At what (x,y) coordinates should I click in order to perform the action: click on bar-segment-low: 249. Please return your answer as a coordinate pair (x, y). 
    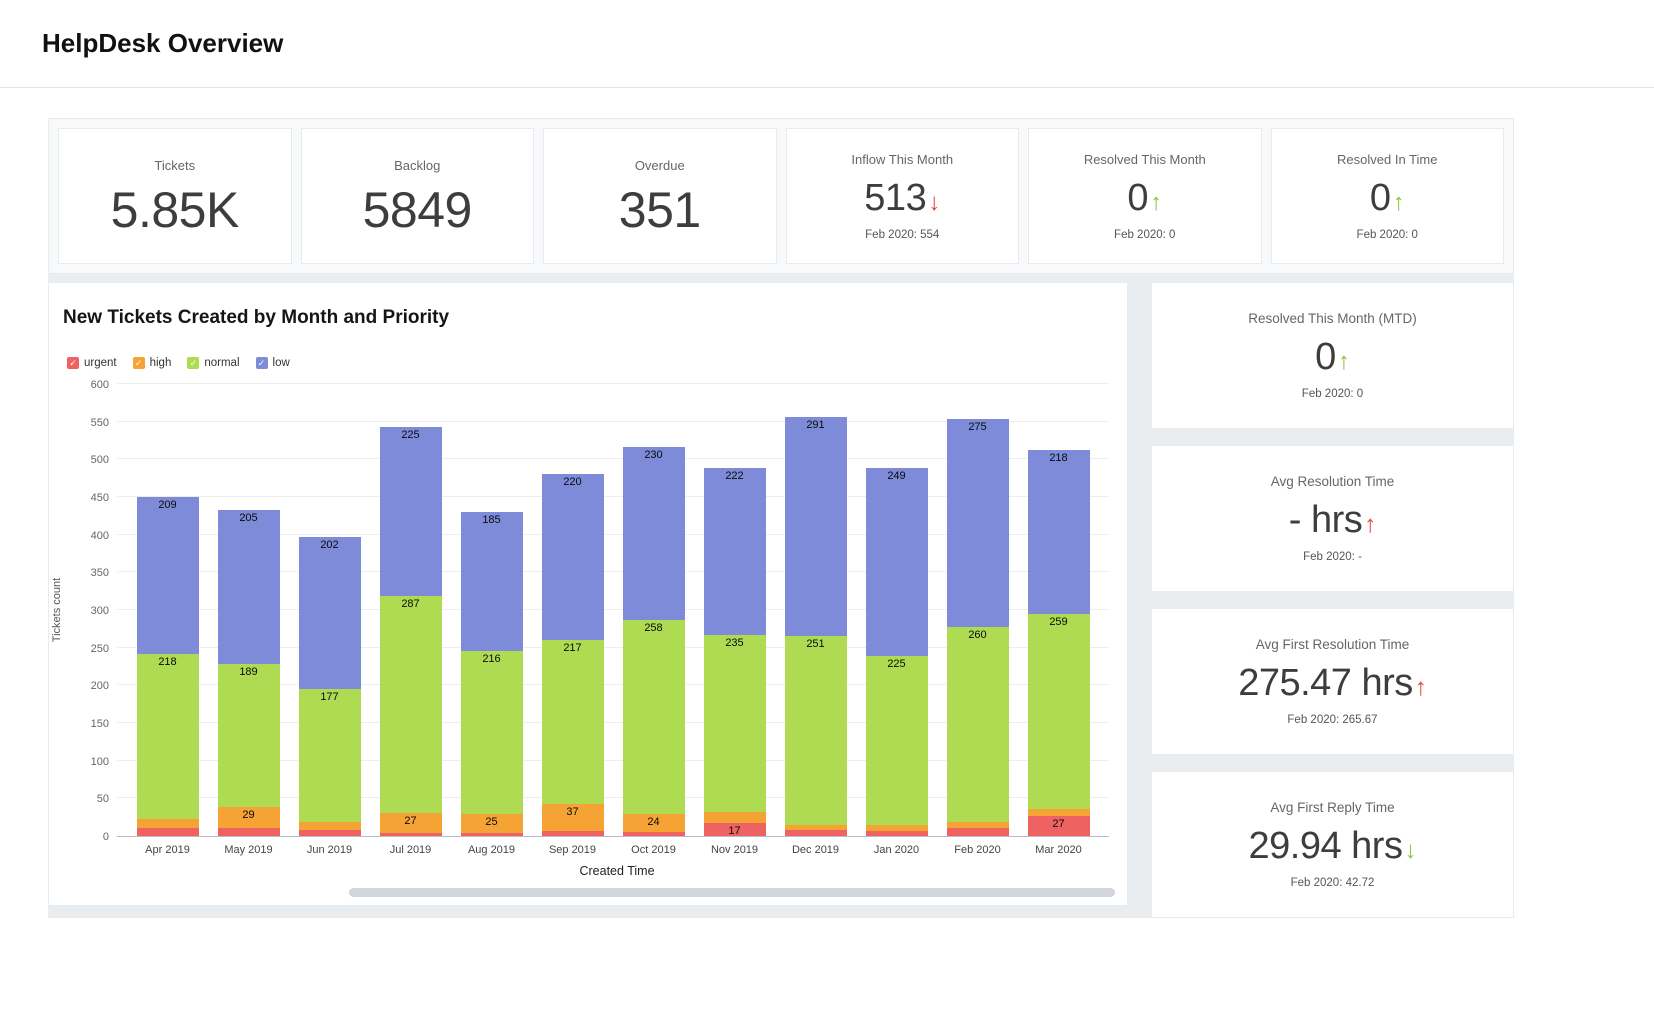
    Looking at the image, I should click on (896, 562).